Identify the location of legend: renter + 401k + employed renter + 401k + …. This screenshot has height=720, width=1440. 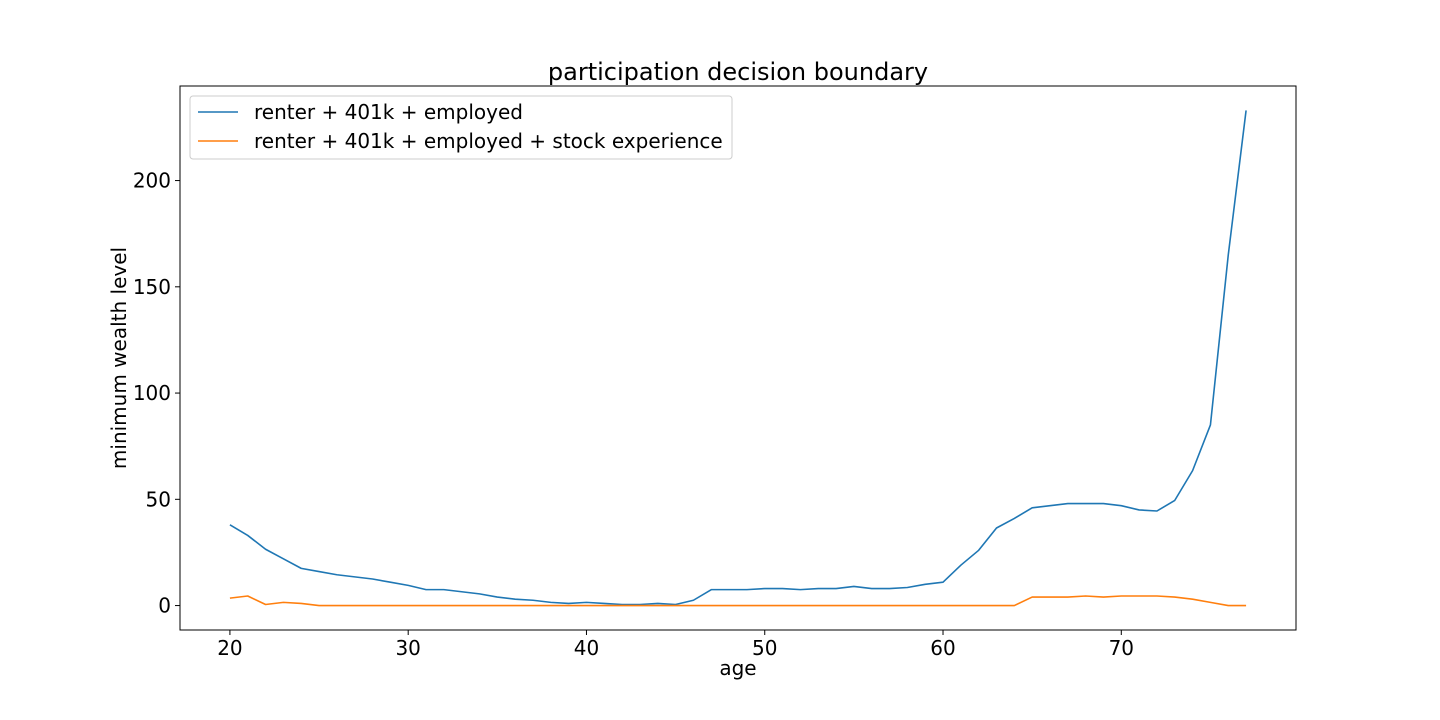
(461, 127).